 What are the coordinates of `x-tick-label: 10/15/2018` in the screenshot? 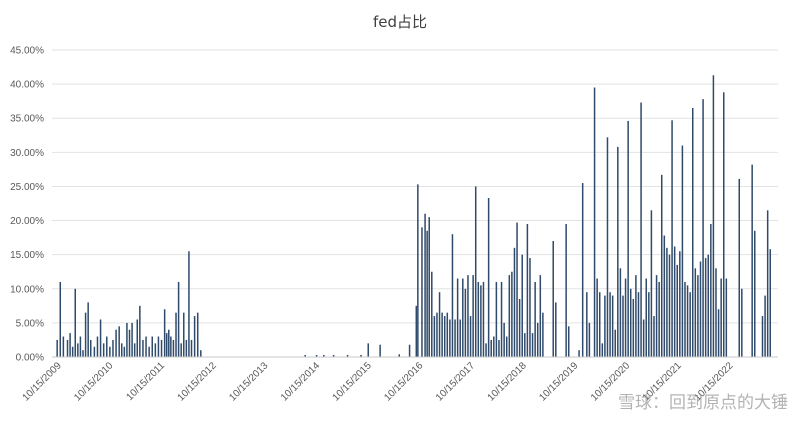 It's located at (507, 381).